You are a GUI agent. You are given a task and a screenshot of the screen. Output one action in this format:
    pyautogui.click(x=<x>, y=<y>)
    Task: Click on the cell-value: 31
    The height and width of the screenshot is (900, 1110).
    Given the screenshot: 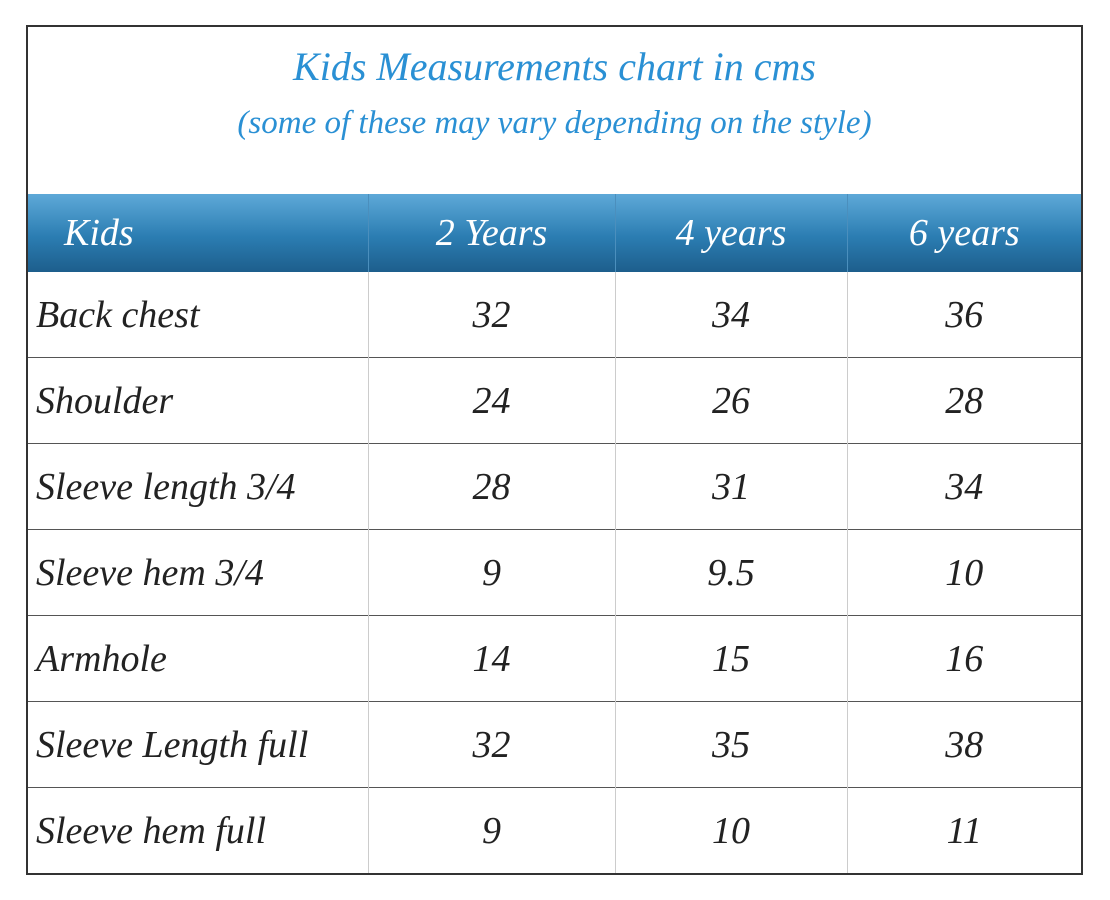 What is the action you would take?
    pyautogui.click(x=730, y=486)
    